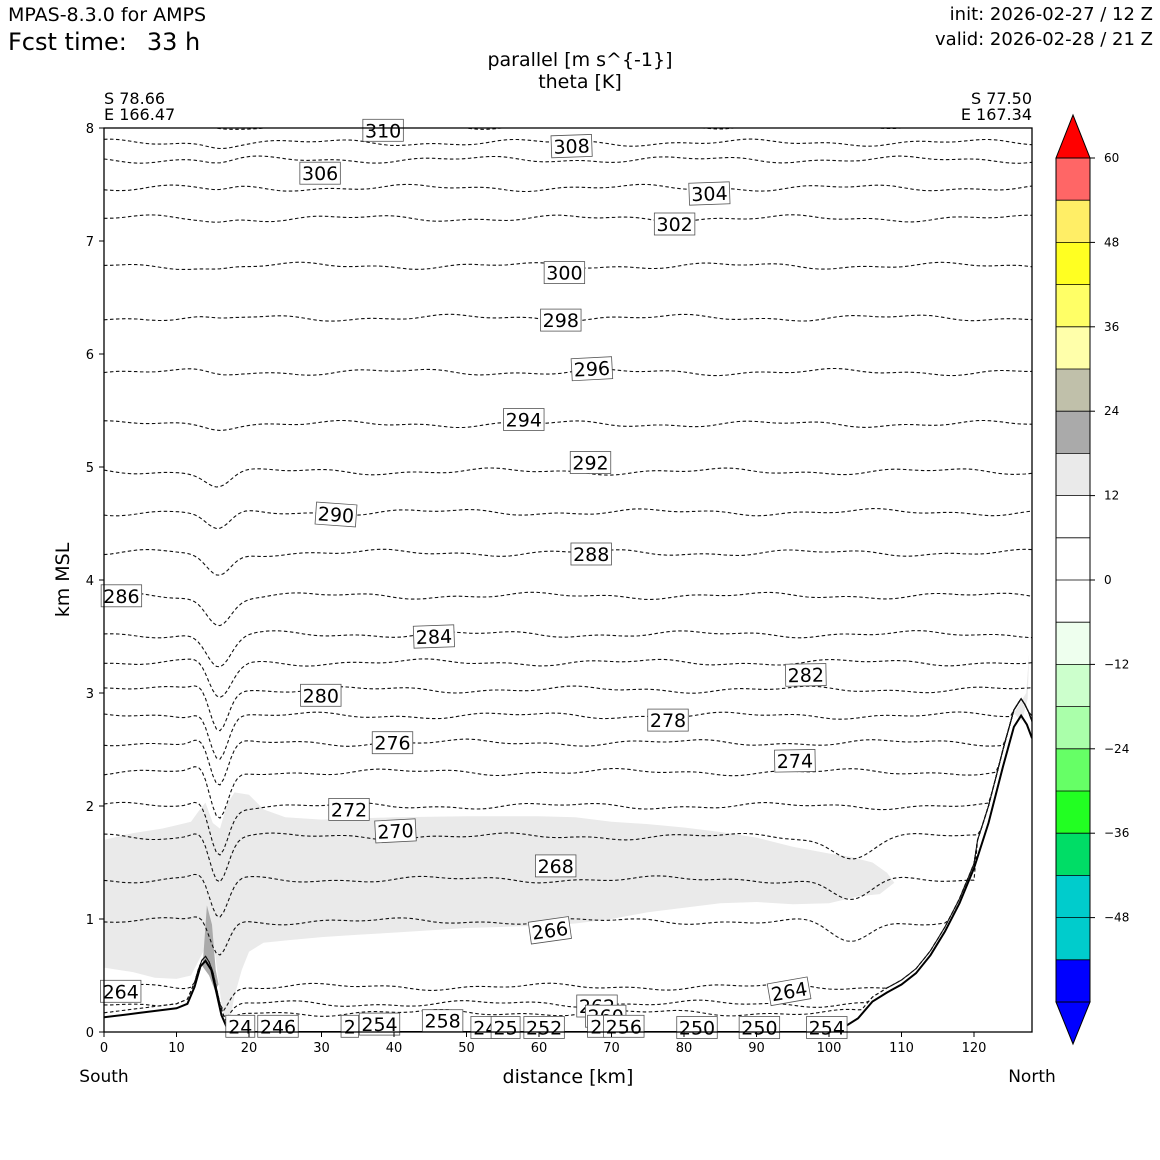 The height and width of the screenshot is (1160, 1160). I want to click on contour-label-text: 272, so click(349, 810).